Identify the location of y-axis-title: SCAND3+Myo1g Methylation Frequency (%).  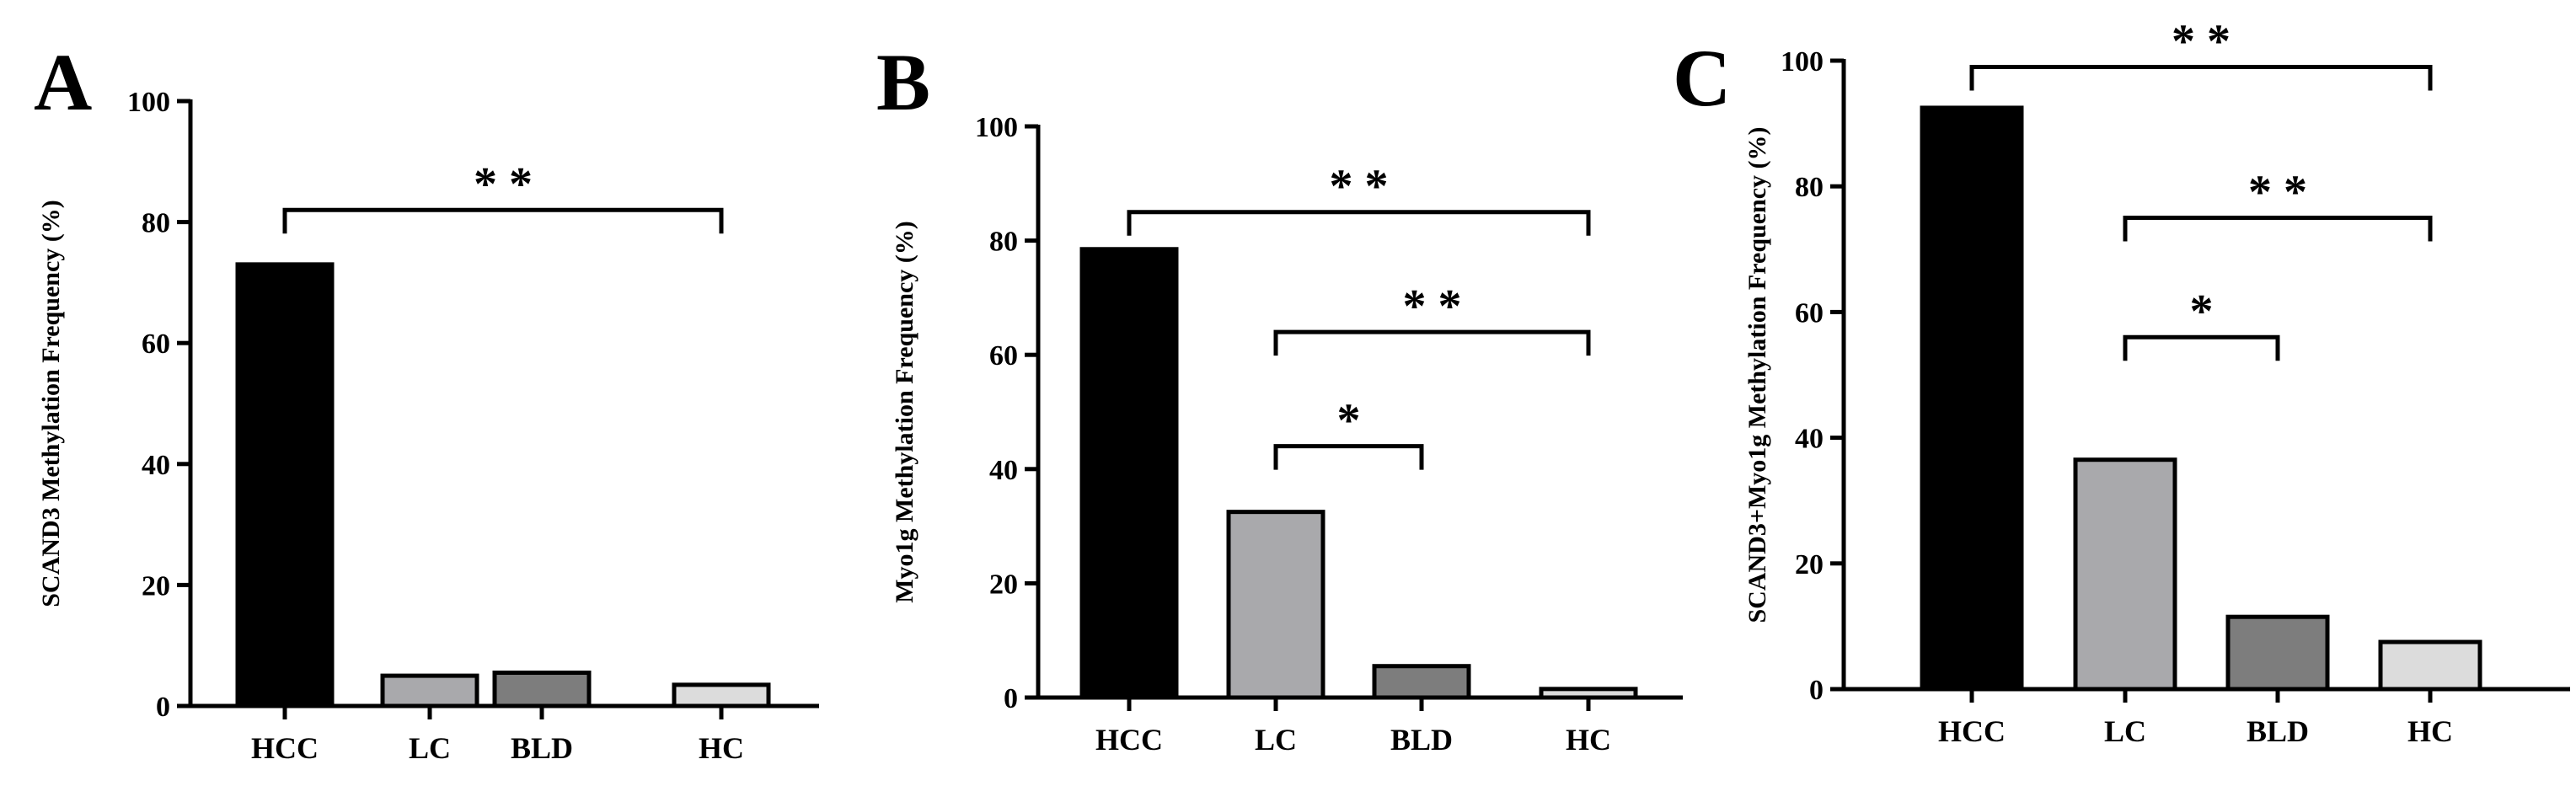
(1757, 375).